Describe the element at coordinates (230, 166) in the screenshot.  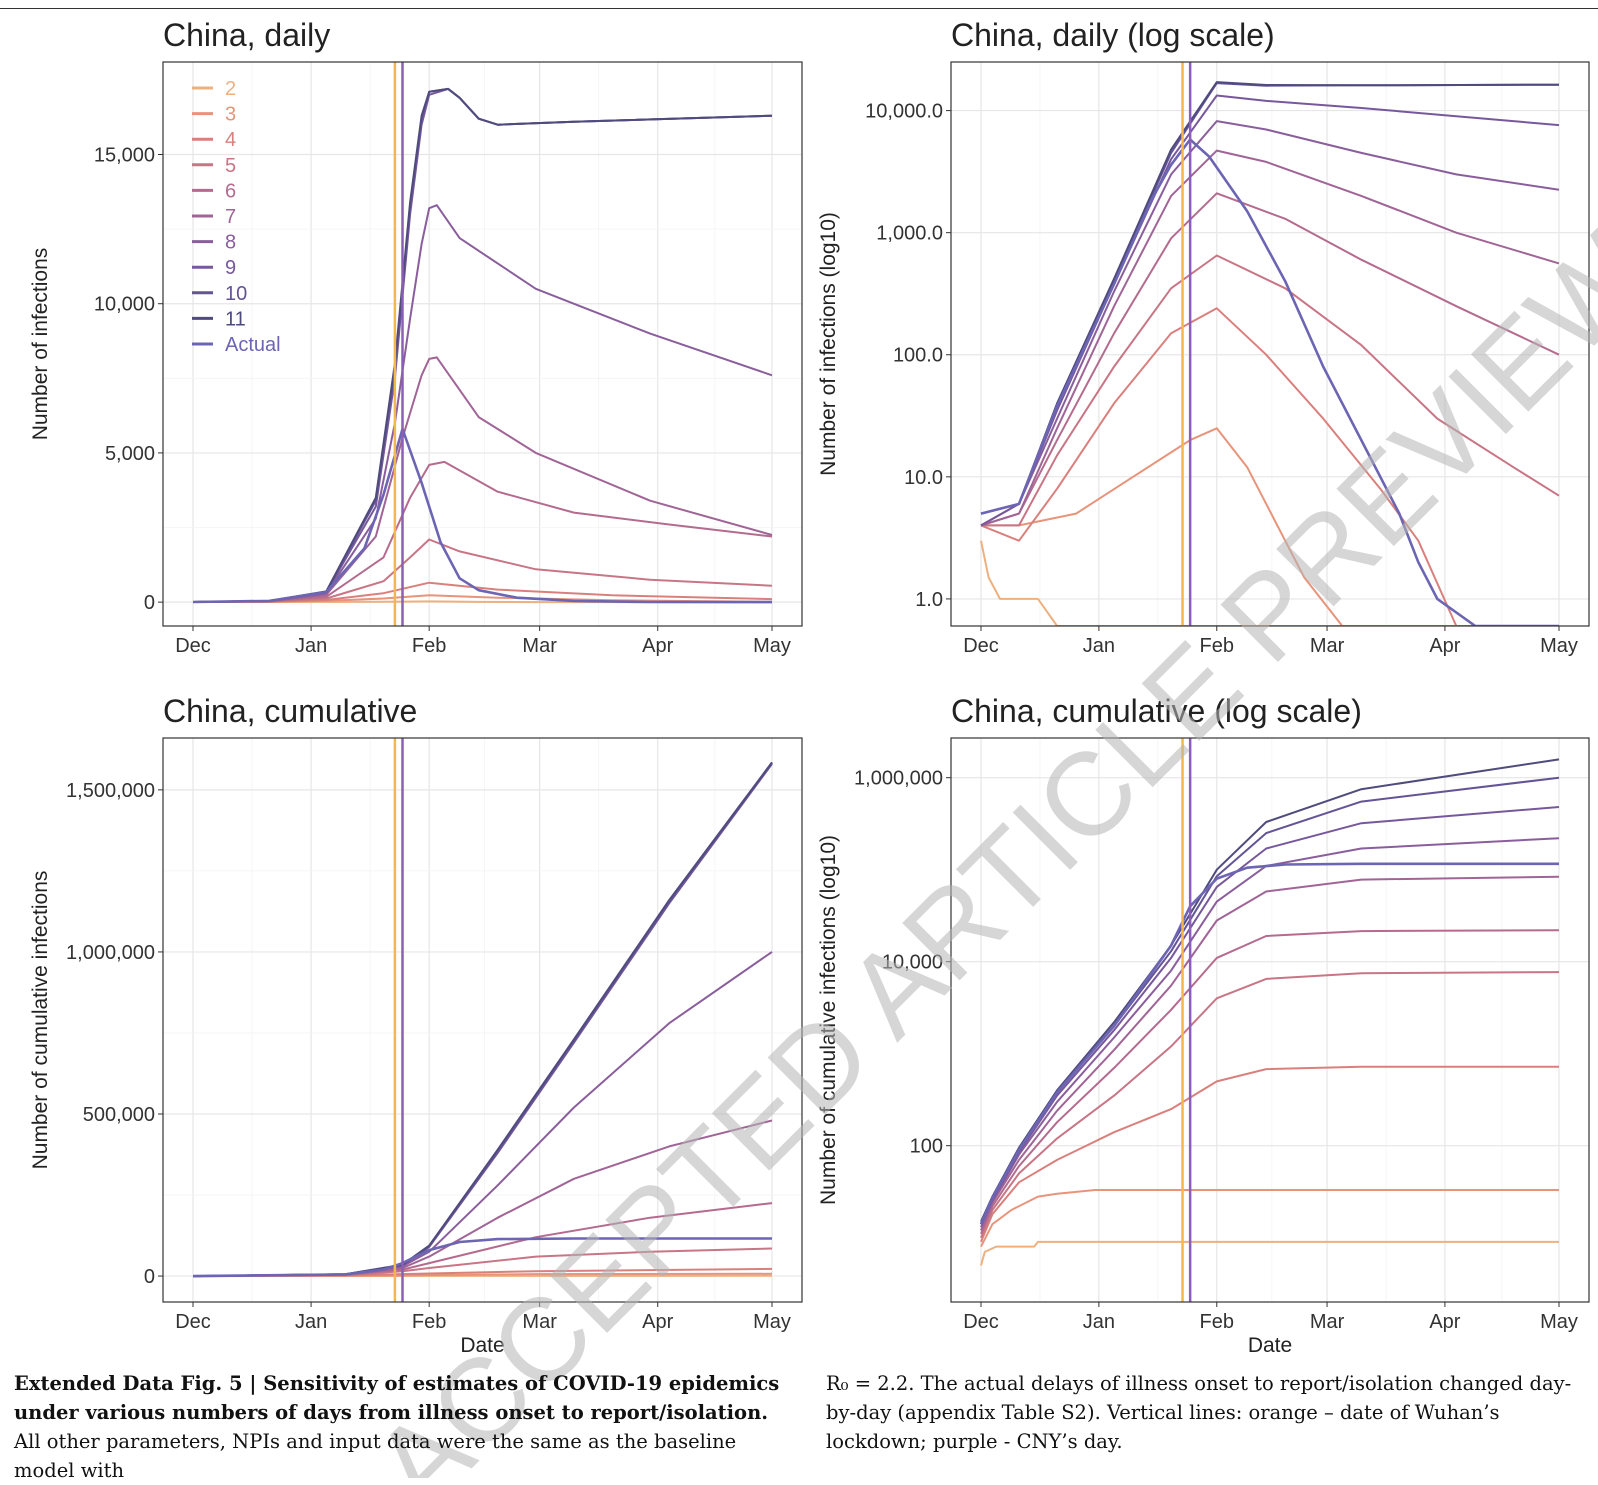
I see `legend-label: 5` at that location.